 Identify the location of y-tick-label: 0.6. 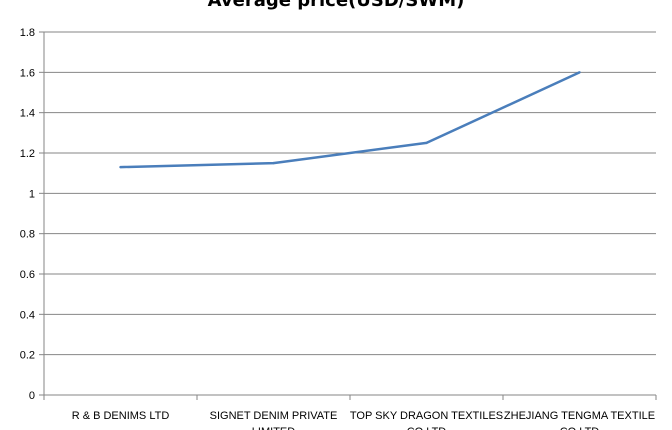
(27, 275).